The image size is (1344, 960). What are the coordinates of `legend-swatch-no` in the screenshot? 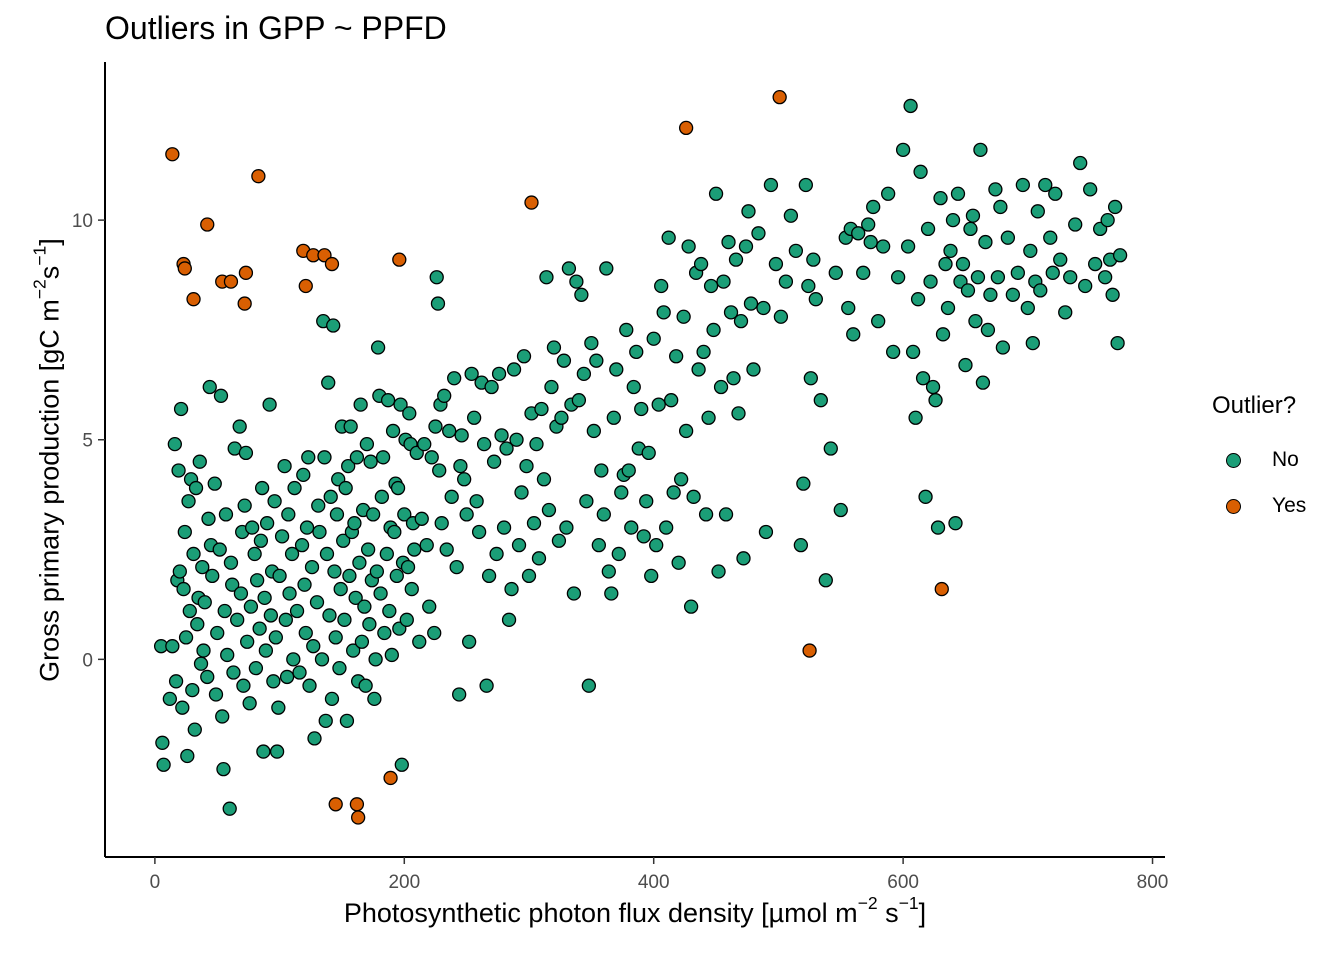 It's located at (1233, 460).